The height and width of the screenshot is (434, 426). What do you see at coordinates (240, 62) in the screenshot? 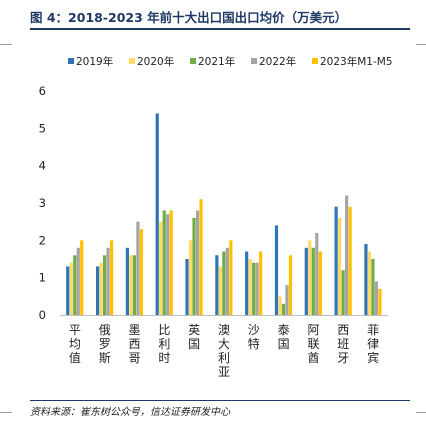
I see `legend: 2019年 2020年 2021年 2022年 2023年M1-M5` at bounding box center [240, 62].